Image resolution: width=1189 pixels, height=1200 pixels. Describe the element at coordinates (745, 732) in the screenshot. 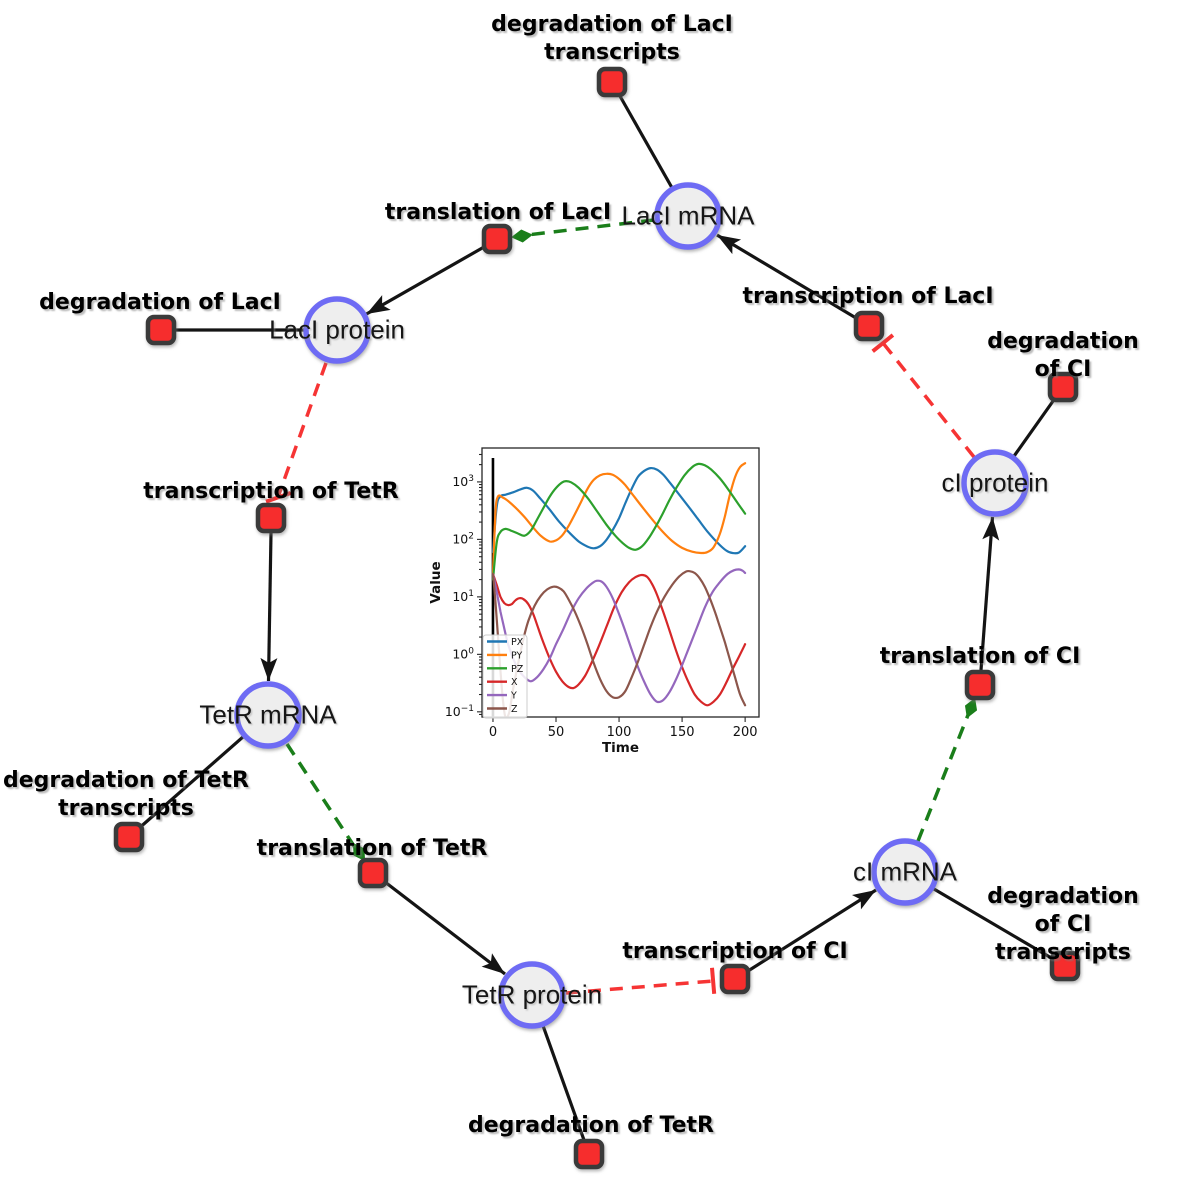

I see `svg-text: 200` at that location.